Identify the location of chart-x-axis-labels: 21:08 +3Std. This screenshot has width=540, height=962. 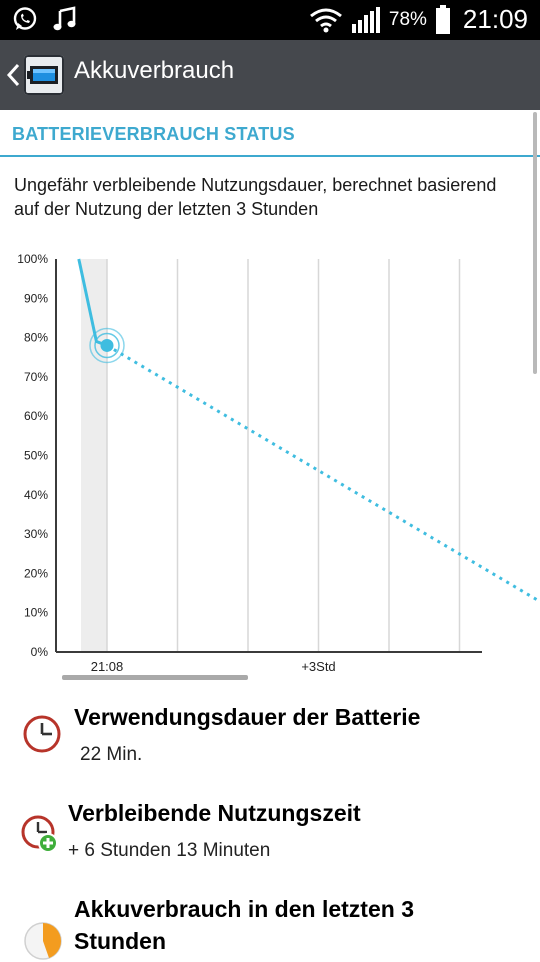
(213, 666).